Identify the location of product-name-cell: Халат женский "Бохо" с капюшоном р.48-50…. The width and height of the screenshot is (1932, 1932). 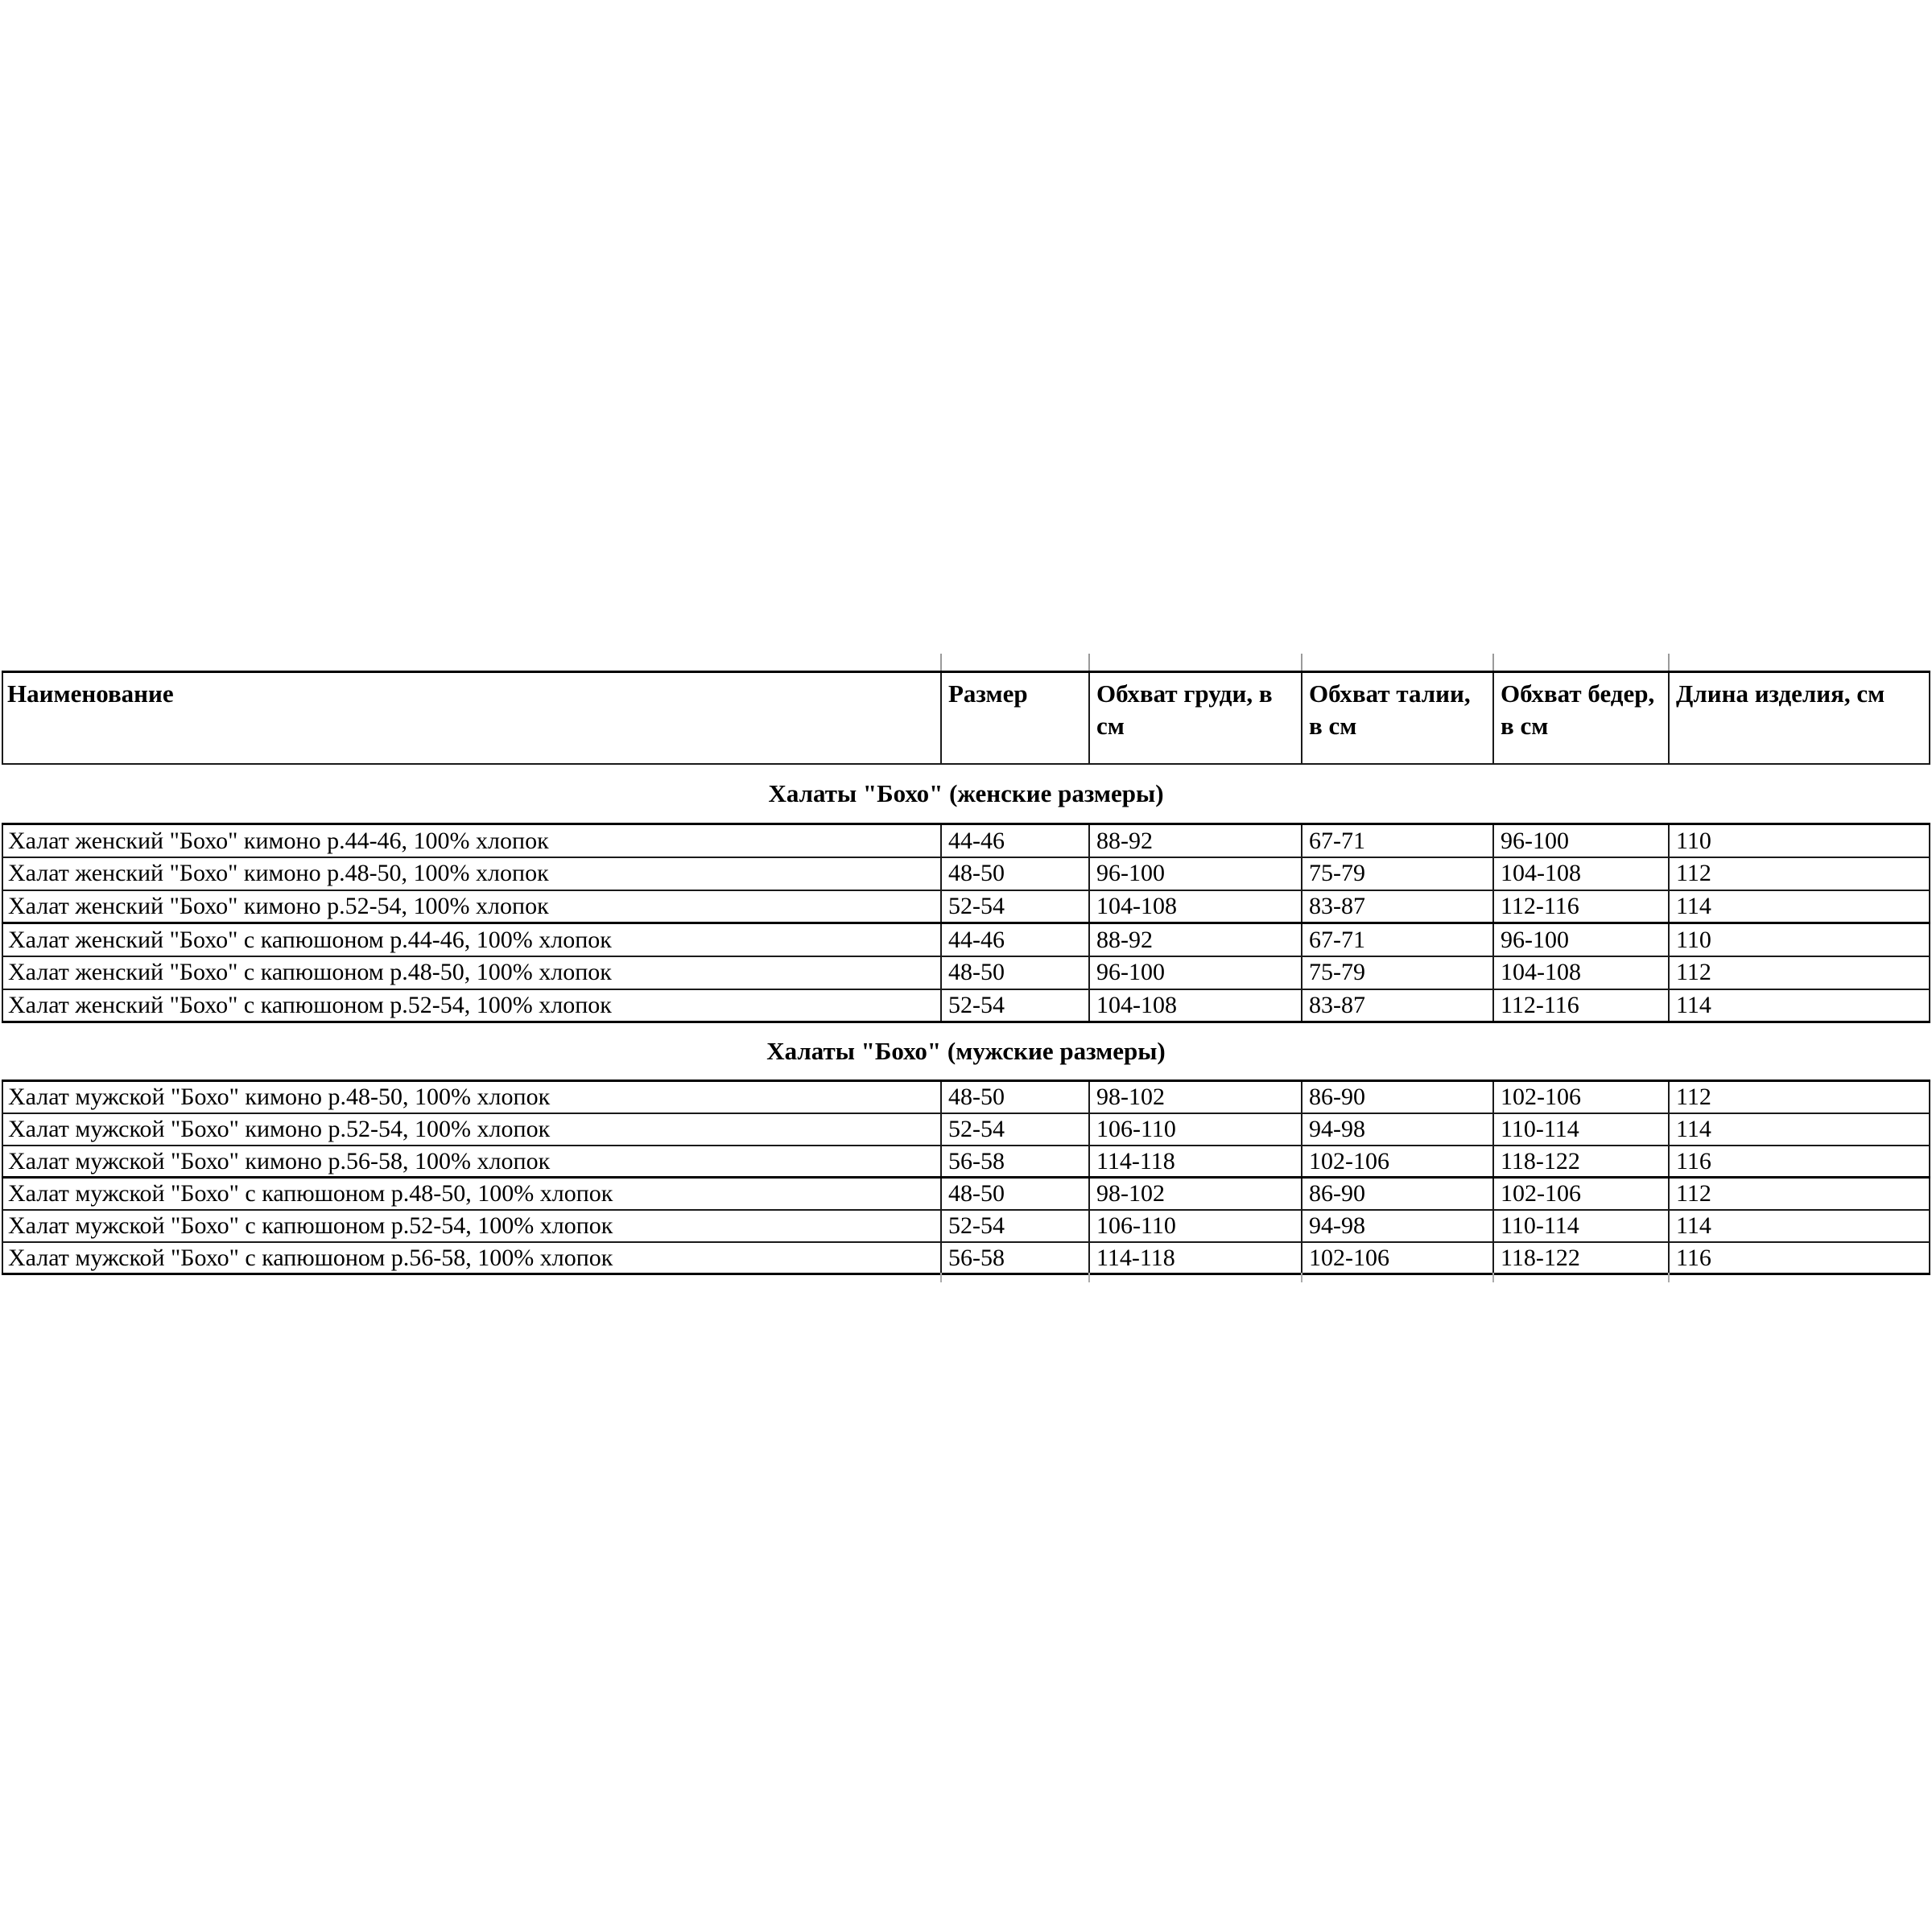
(472, 972).